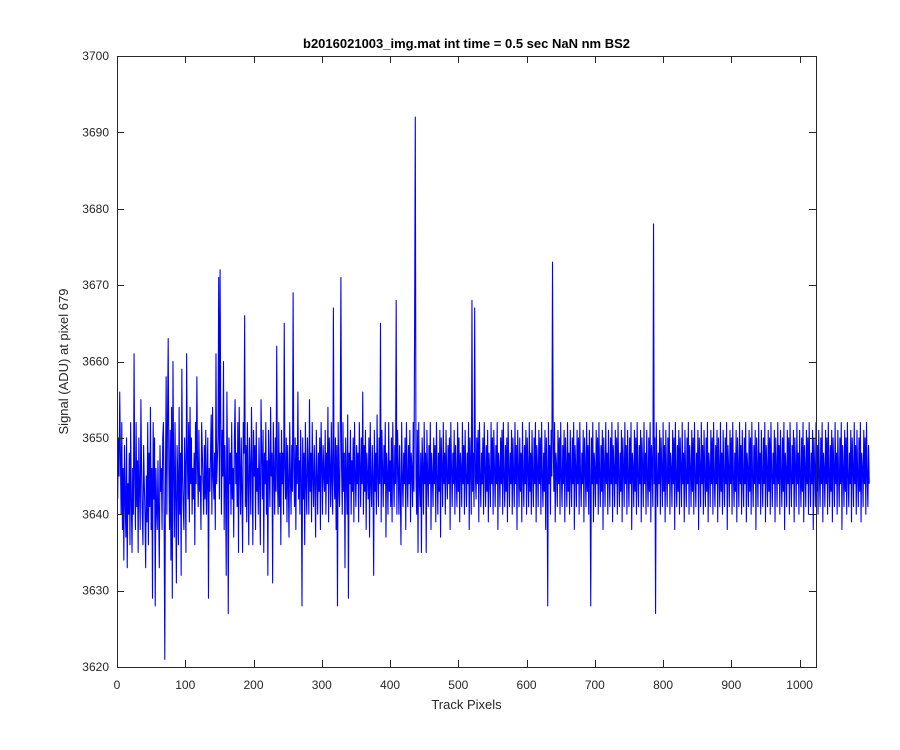  Describe the element at coordinates (466, 704) in the screenshot. I see `x-axis-label: Track Pixels` at that location.